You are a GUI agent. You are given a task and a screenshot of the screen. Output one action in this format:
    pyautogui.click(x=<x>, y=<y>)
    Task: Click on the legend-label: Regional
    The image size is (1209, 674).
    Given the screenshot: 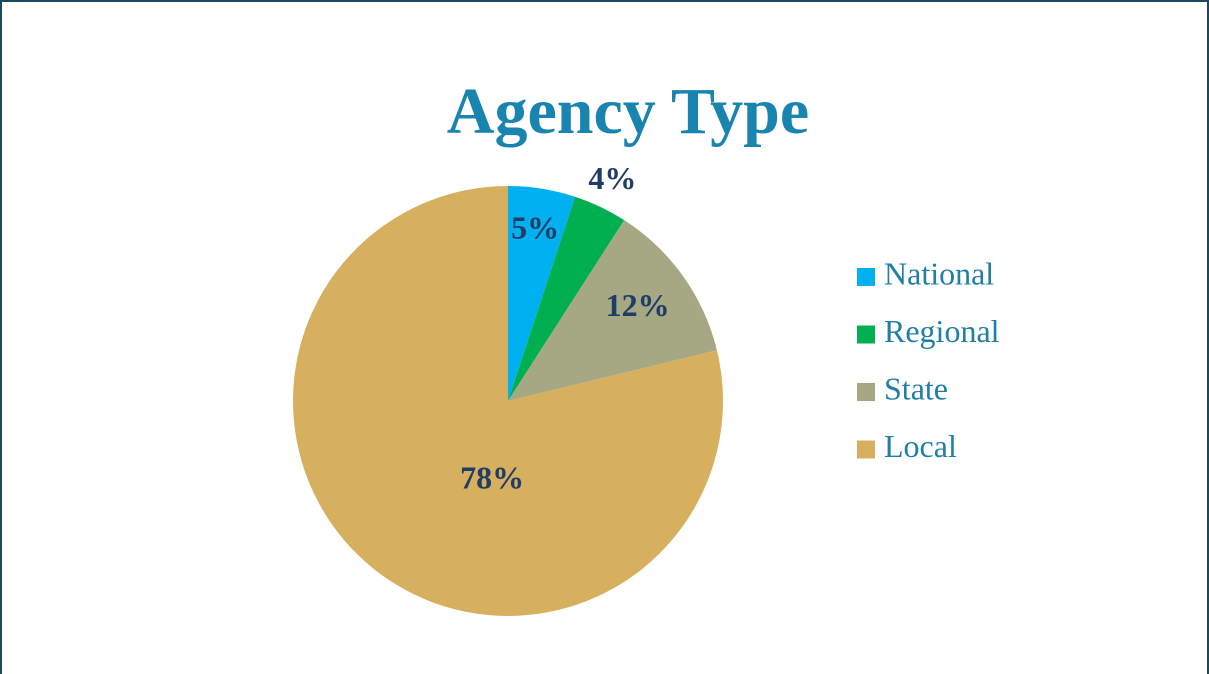 What is the action you would take?
    pyautogui.click(x=942, y=331)
    